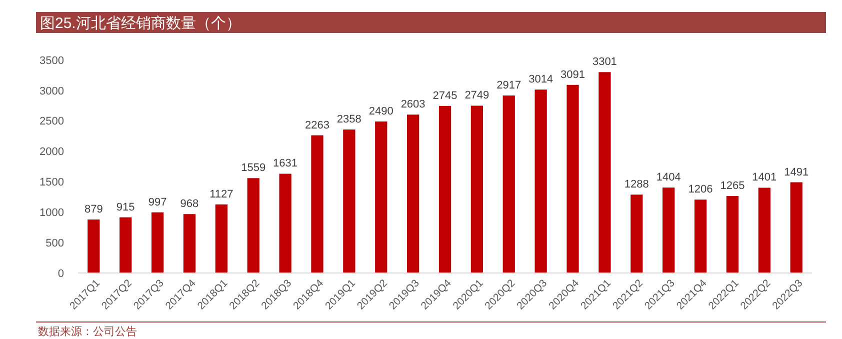  What do you see at coordinates (509, 85) in the screenshot?
I see `data-label: 2917` at bounding box center [509, 85].